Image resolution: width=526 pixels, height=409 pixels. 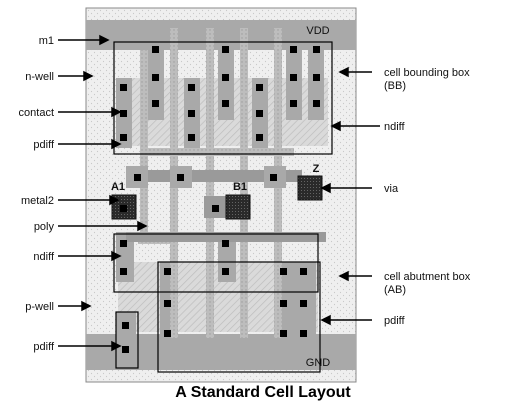 What do you see at coordinates (317, 31) in the screenshot?
I see `vdd-label: VDD` at bounding box center [317, 31].